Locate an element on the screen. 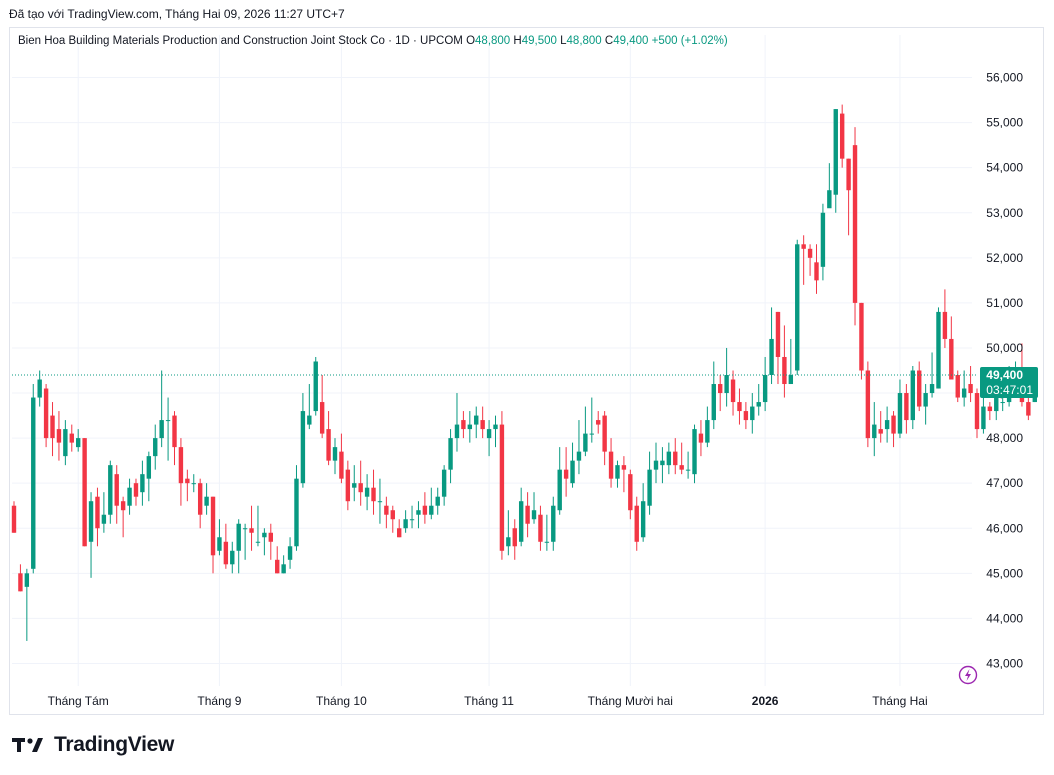  lightning-icon-bolt is located at coordinates (968, 675).